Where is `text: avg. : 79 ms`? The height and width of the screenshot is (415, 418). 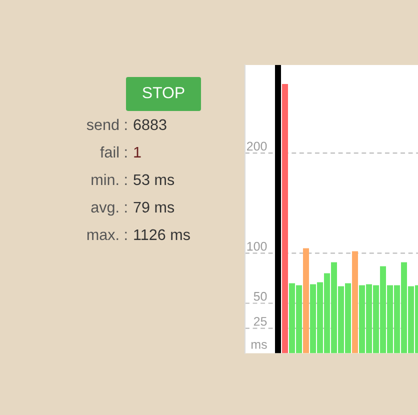 text: avg. : 79 ms is located at coordinates (132, 209).